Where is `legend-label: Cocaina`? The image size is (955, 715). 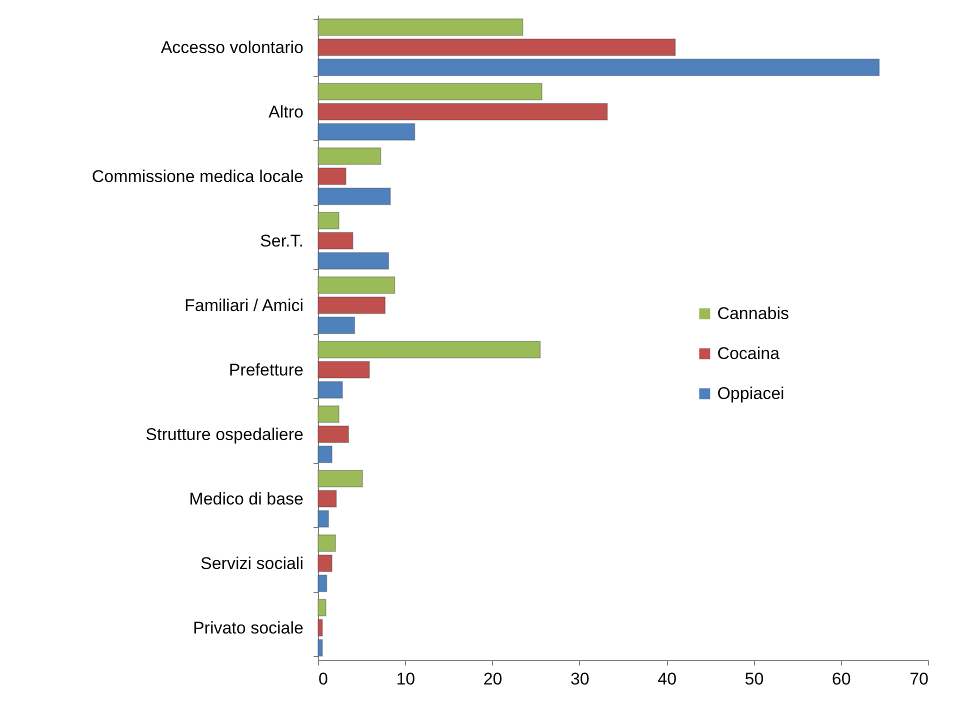
legend-label: Cocaina is located at coordinates (748, 353).